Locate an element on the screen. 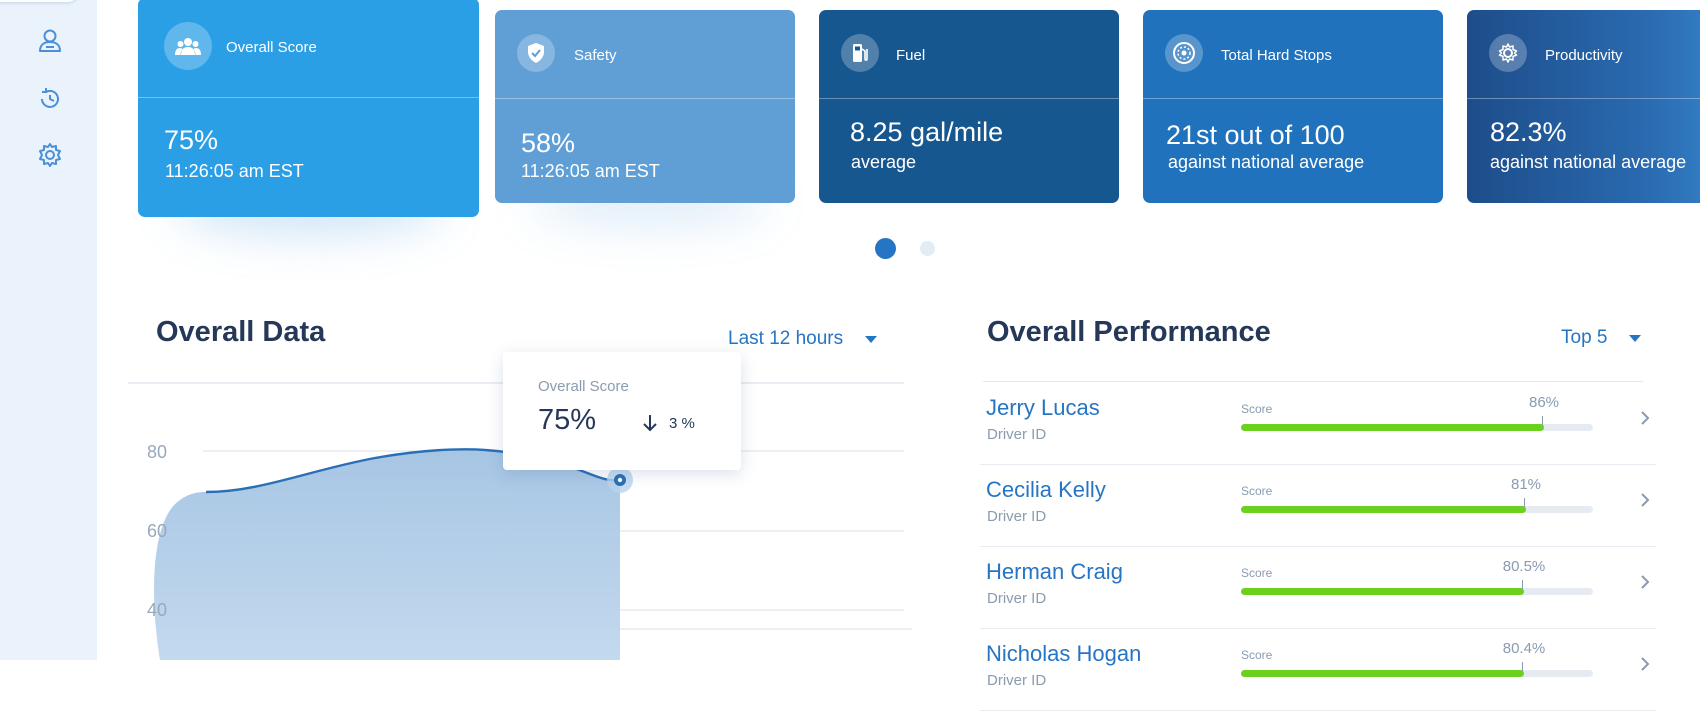 Image resolution: width=1700 pixels, height=711 pixels. card-overall-score: Overall Score 75% 11:26:05 am EST is located at coordinates (308, 108).